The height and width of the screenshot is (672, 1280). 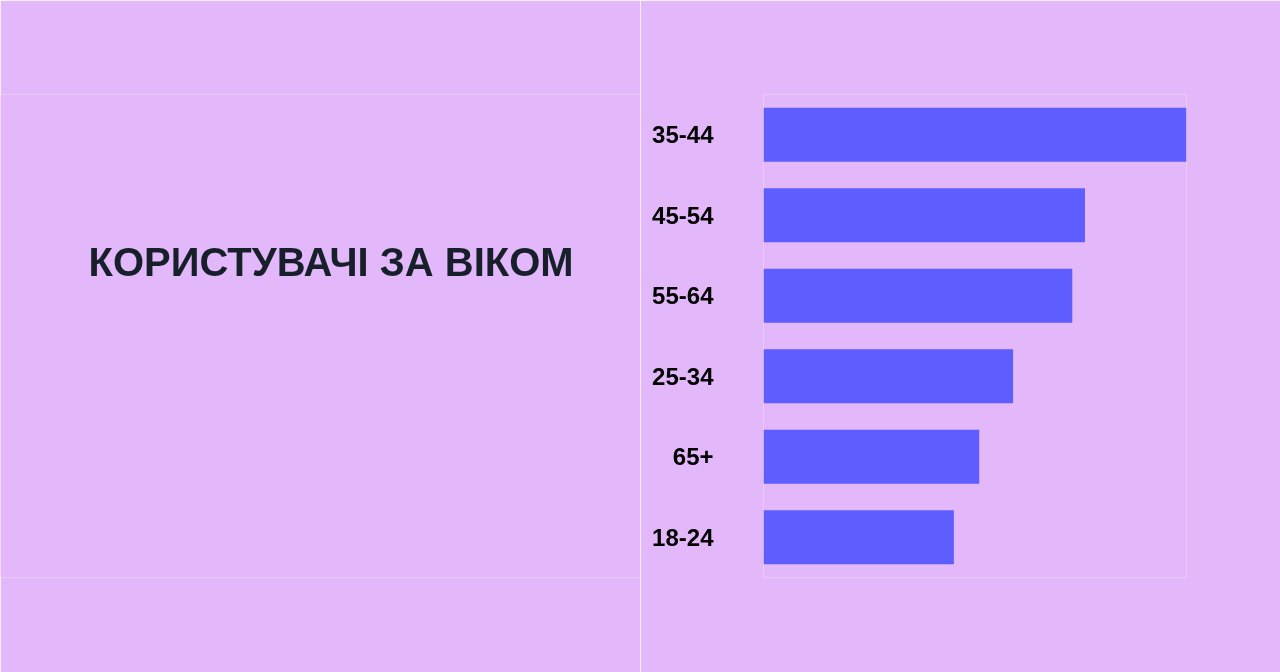 I want to click on y-tick-label: 18-24, so click(x=683, y=537).